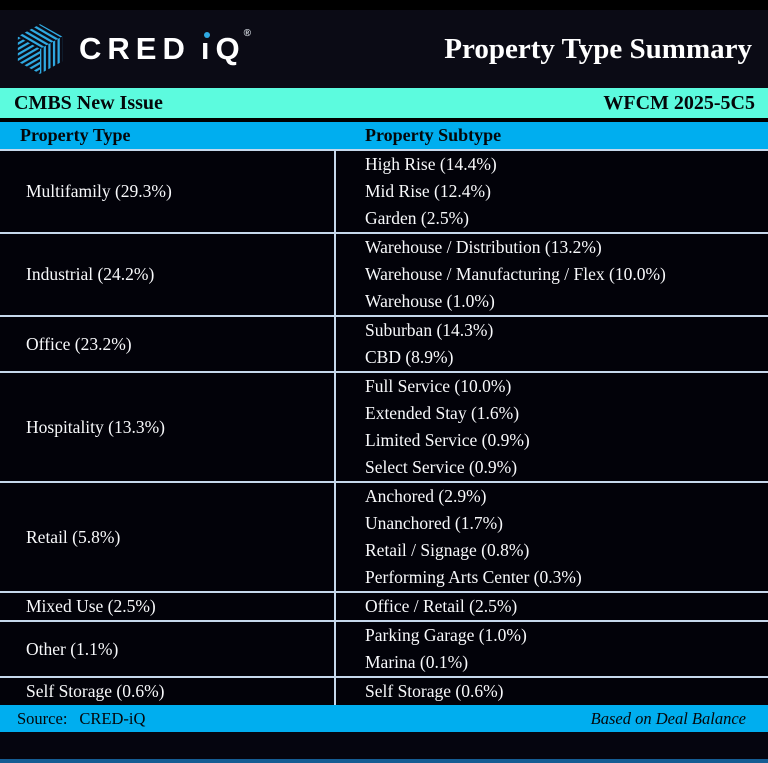 The height and width of the screenshot is (763, 768). I want to click on subtype-line: Office / Retail (2.5%), so click(441, 606).